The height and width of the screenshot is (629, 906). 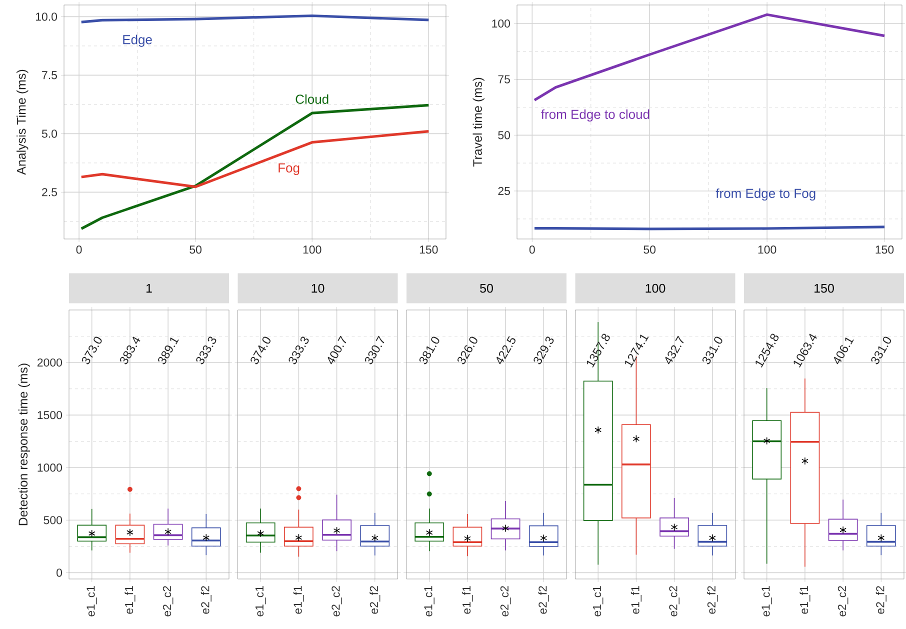 What do you see at coordinates (22, 122) in the screenshot?
I see `y-axis-title: Analysis Time (ms)` at bounding box center [22, 122].